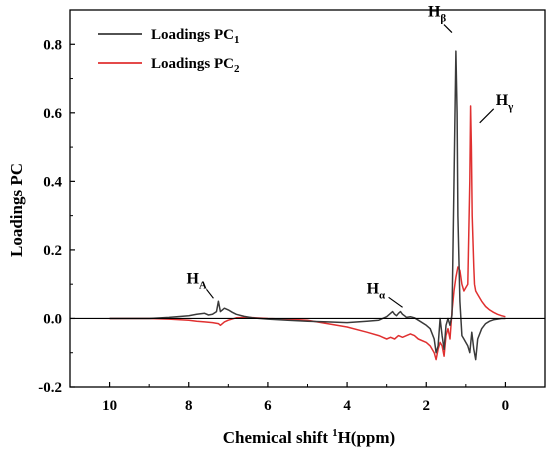  Describe the element at coordinates (443, 19) in the screenshot. I see `annotation-sub: β` at that location.